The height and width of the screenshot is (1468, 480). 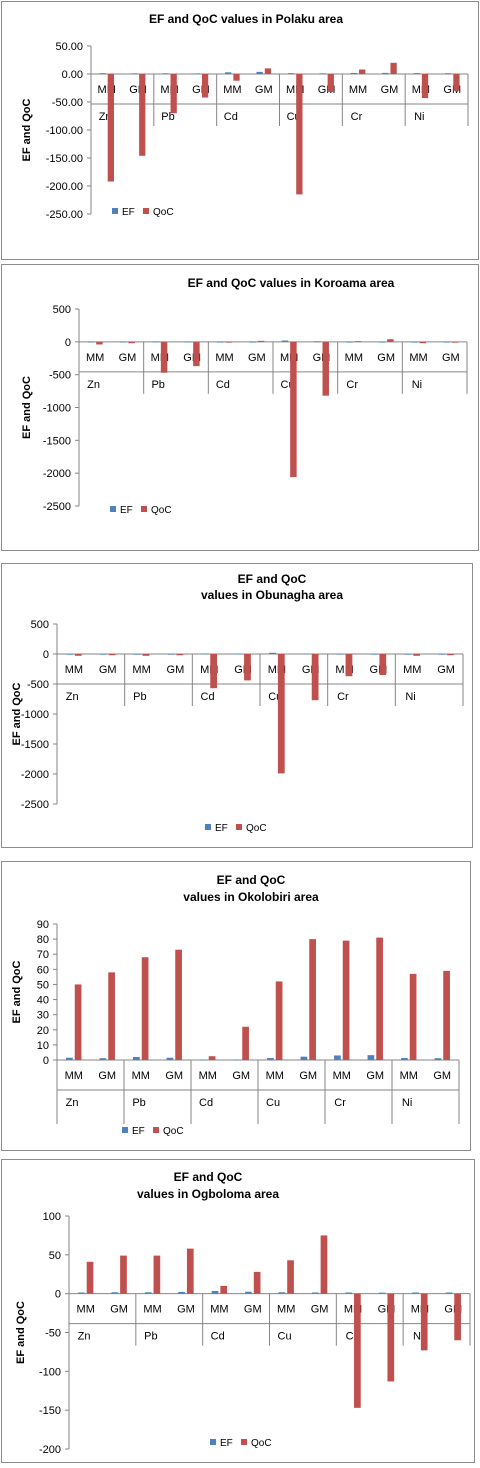 I want to click on group-label-zn: Zn, so click(x=72, y=697).